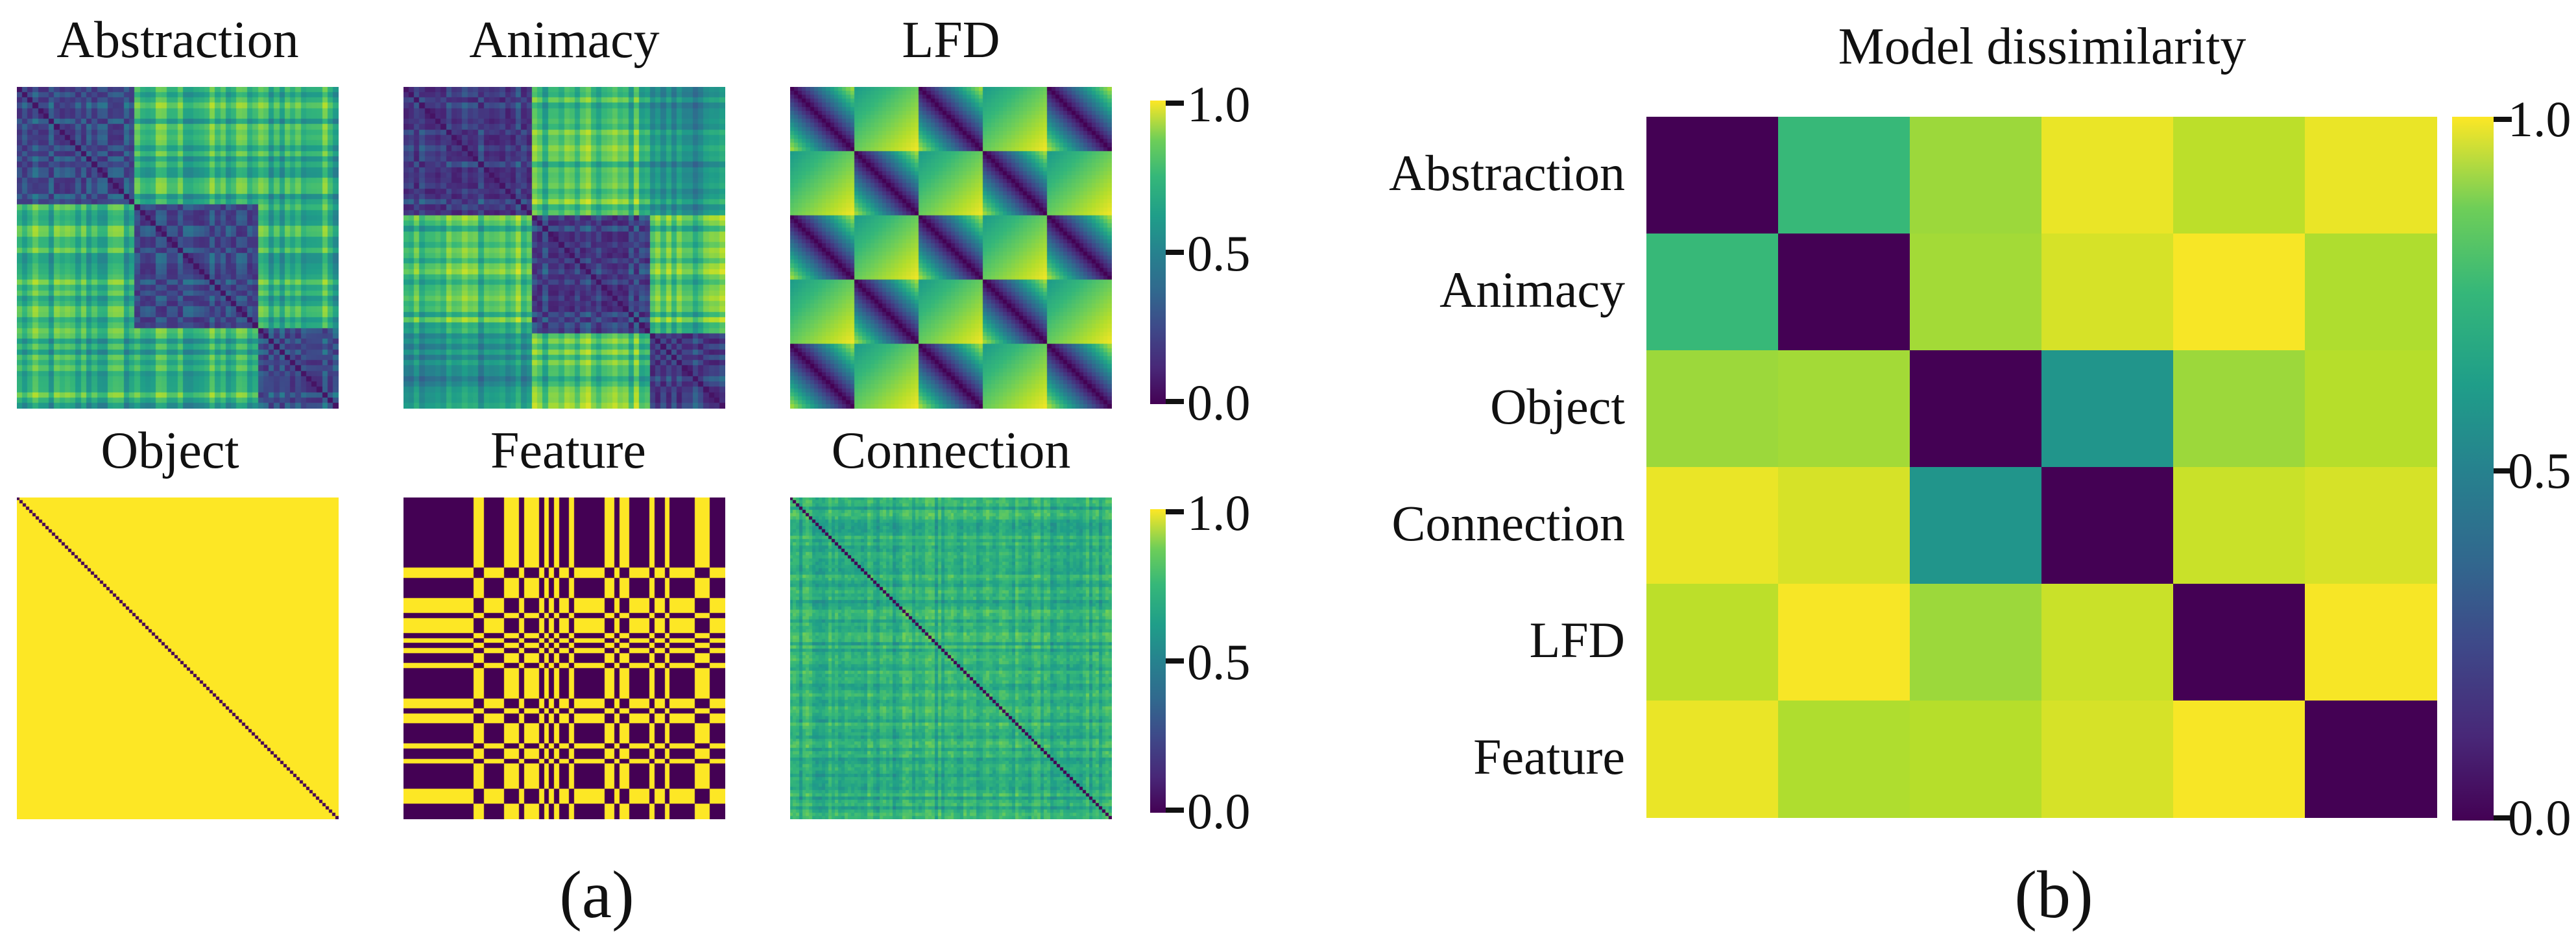 Image resolution: width=2576 pixels, height=947 pixels. Describe the element at coordinates (1549, 756) in the screenshot. I see `row-label-feature: Feature` at that location.